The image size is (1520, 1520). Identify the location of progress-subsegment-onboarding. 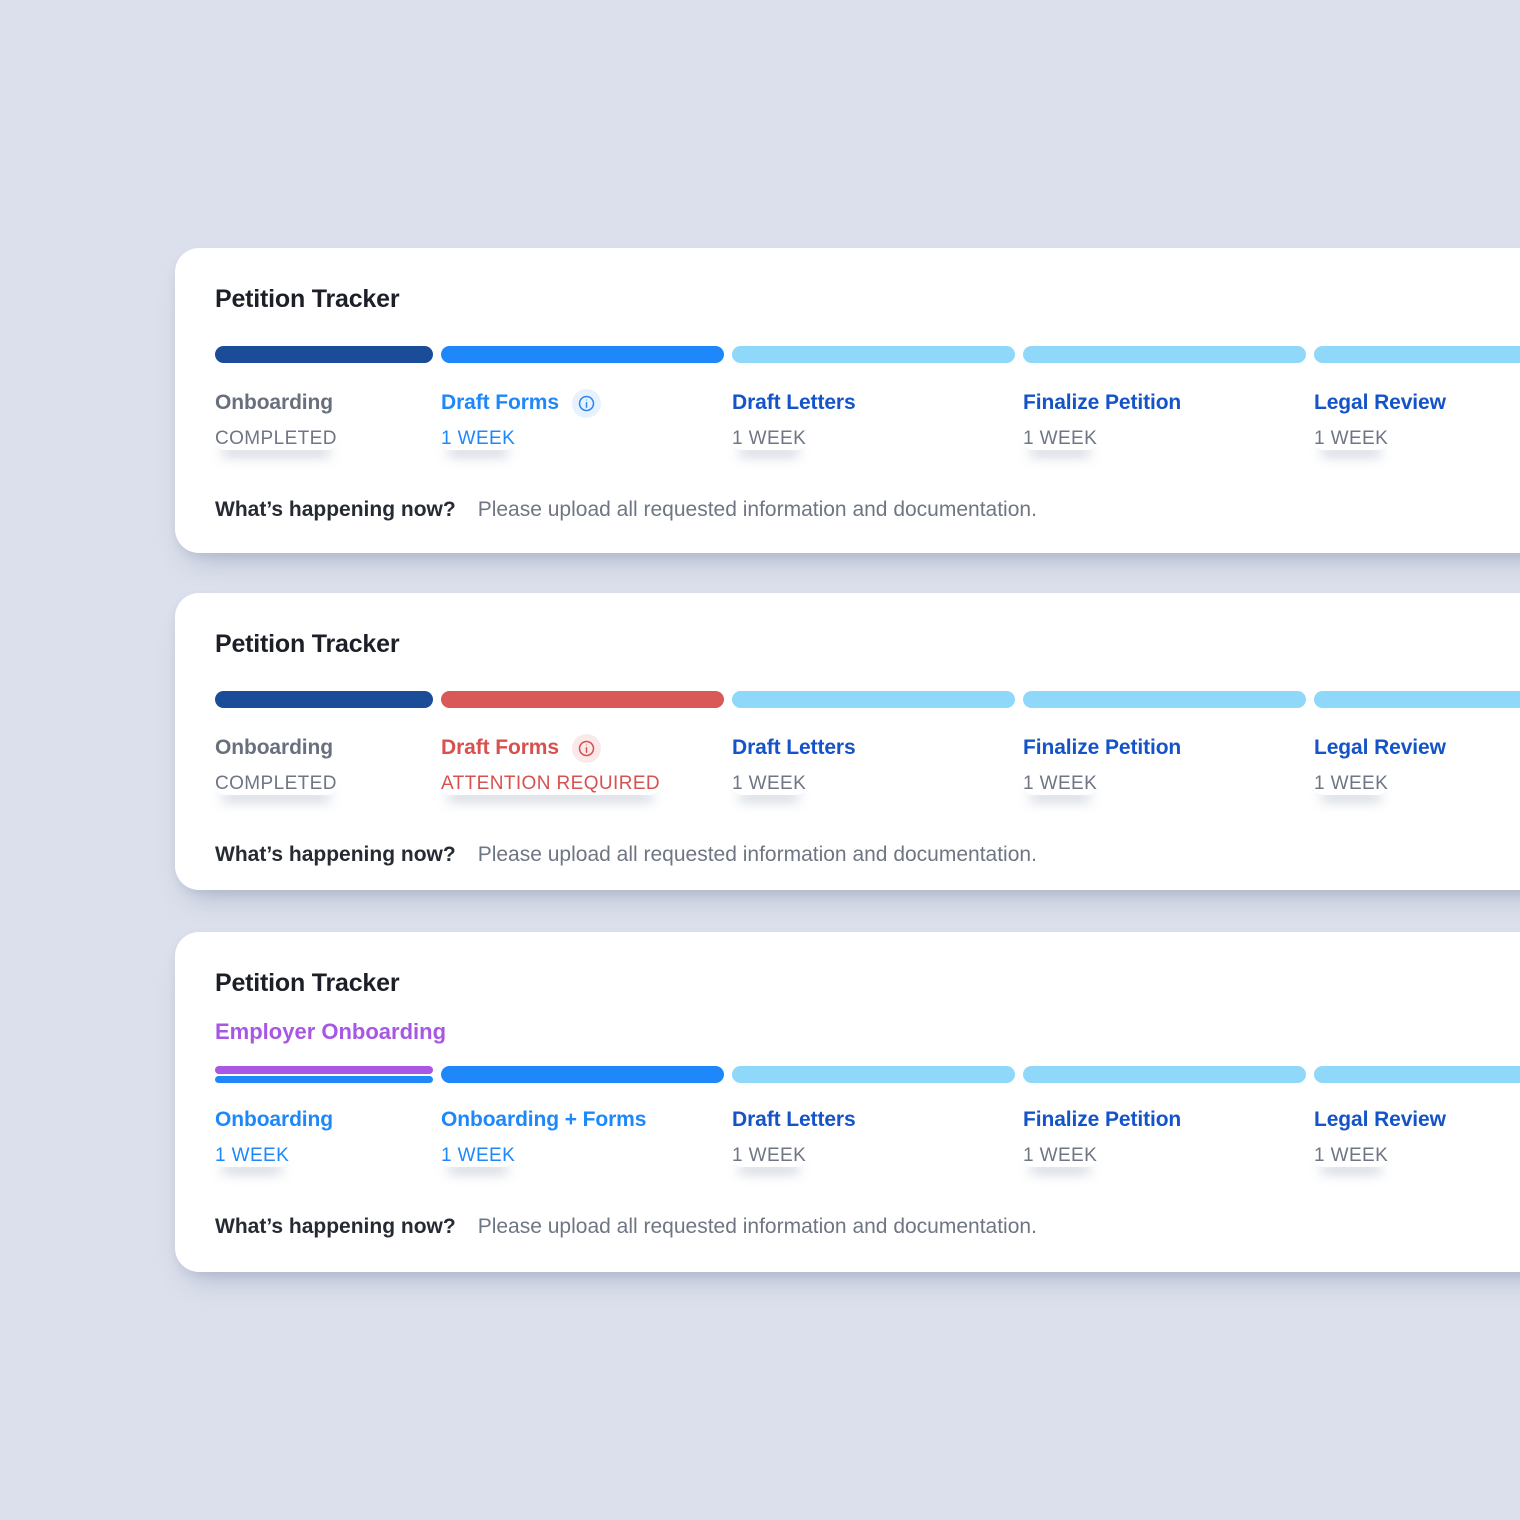
(324, 1079).